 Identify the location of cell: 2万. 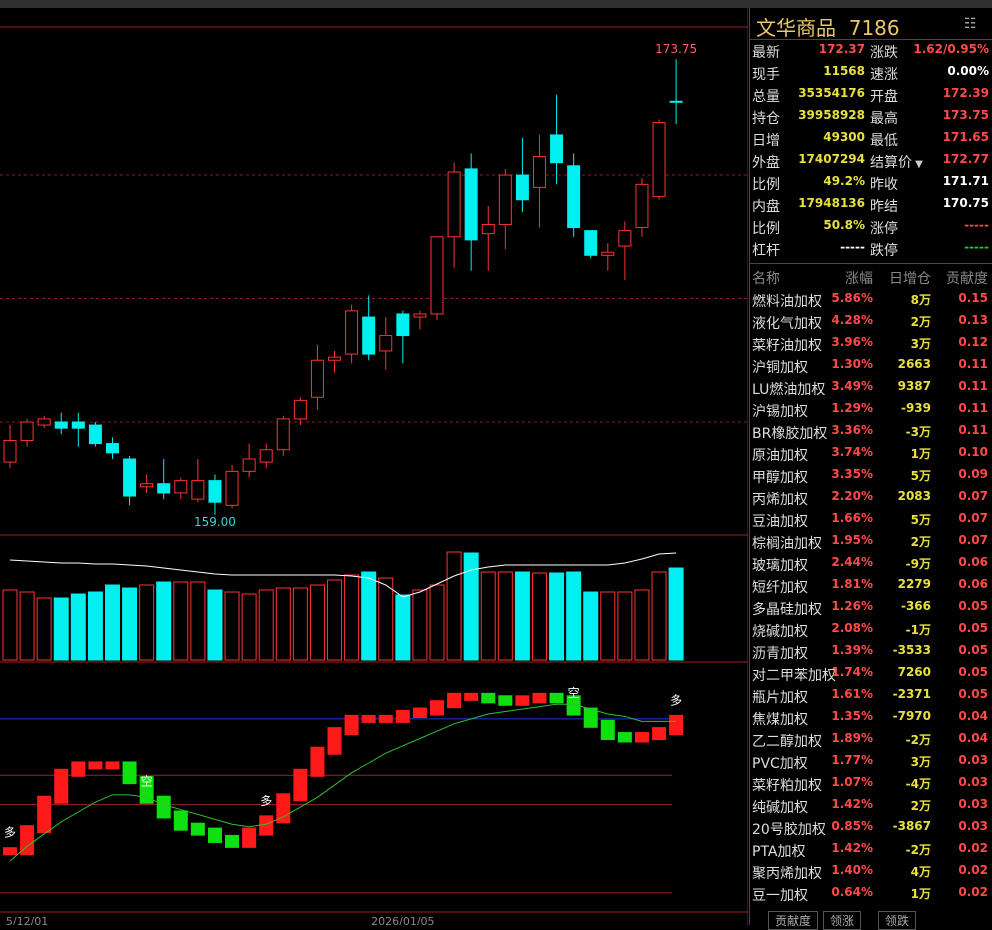
(920, 322).